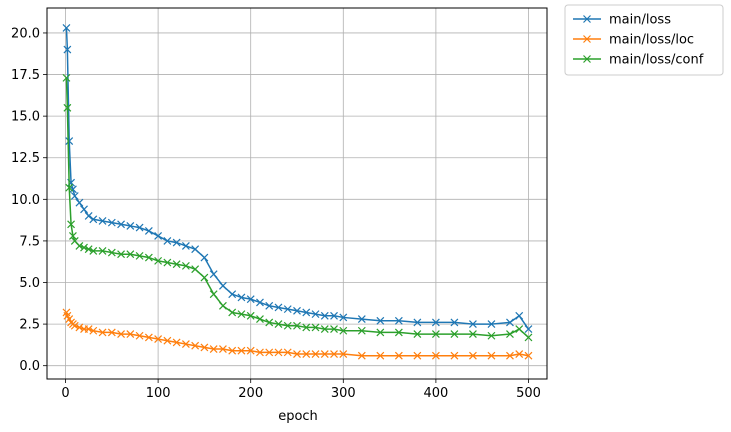 The image size is (731, 432). I want to click on x-tick-label: 400, so click(435, 393).